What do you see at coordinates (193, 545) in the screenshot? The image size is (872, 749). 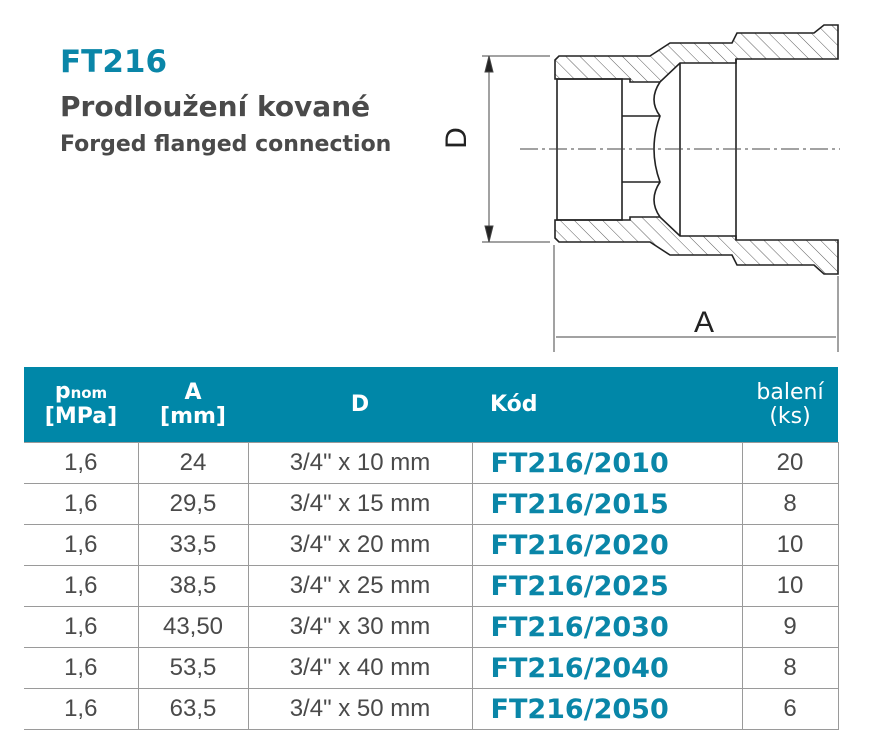 I see `cell-a: 33,5` at bounding box center [193, 545].